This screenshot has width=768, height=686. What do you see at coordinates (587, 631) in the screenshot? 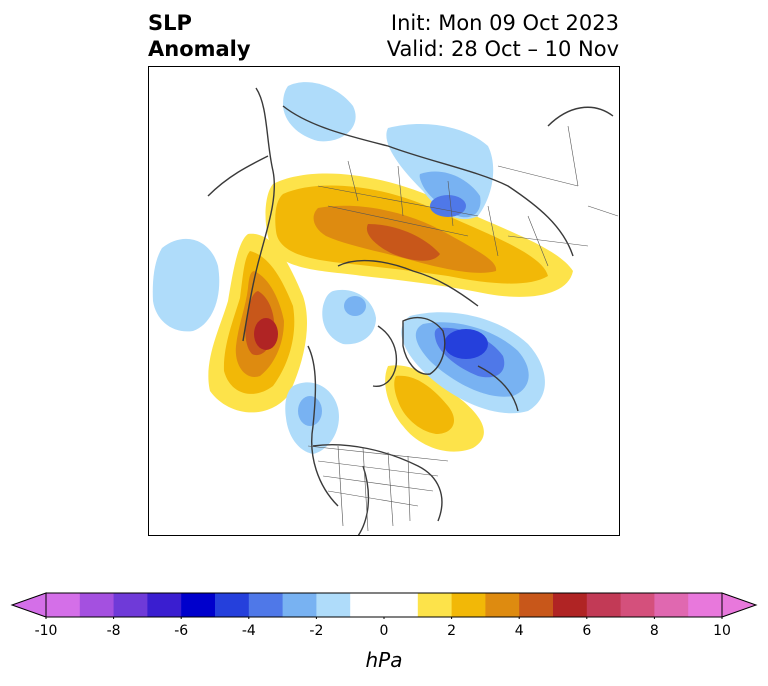
I see `colorbar-tick-label: 6` at bounding box center [587, 631].